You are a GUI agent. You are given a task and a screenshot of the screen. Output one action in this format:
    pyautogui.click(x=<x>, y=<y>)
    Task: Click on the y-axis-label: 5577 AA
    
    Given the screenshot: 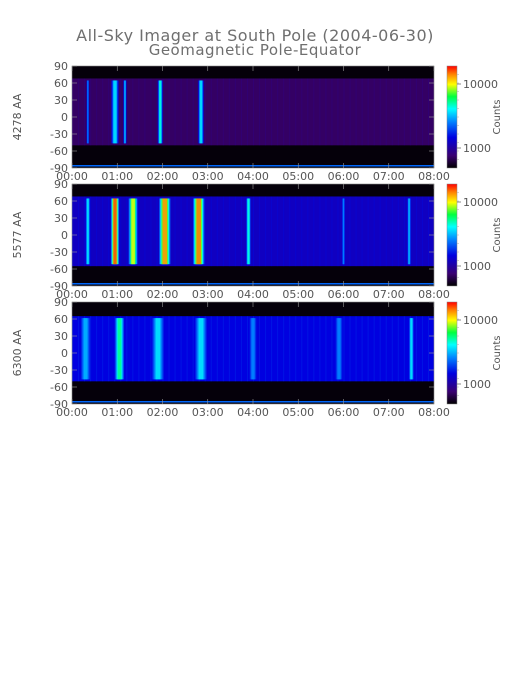 What is the action you would take?
    pyautogui.click(x=17, y=234)
    